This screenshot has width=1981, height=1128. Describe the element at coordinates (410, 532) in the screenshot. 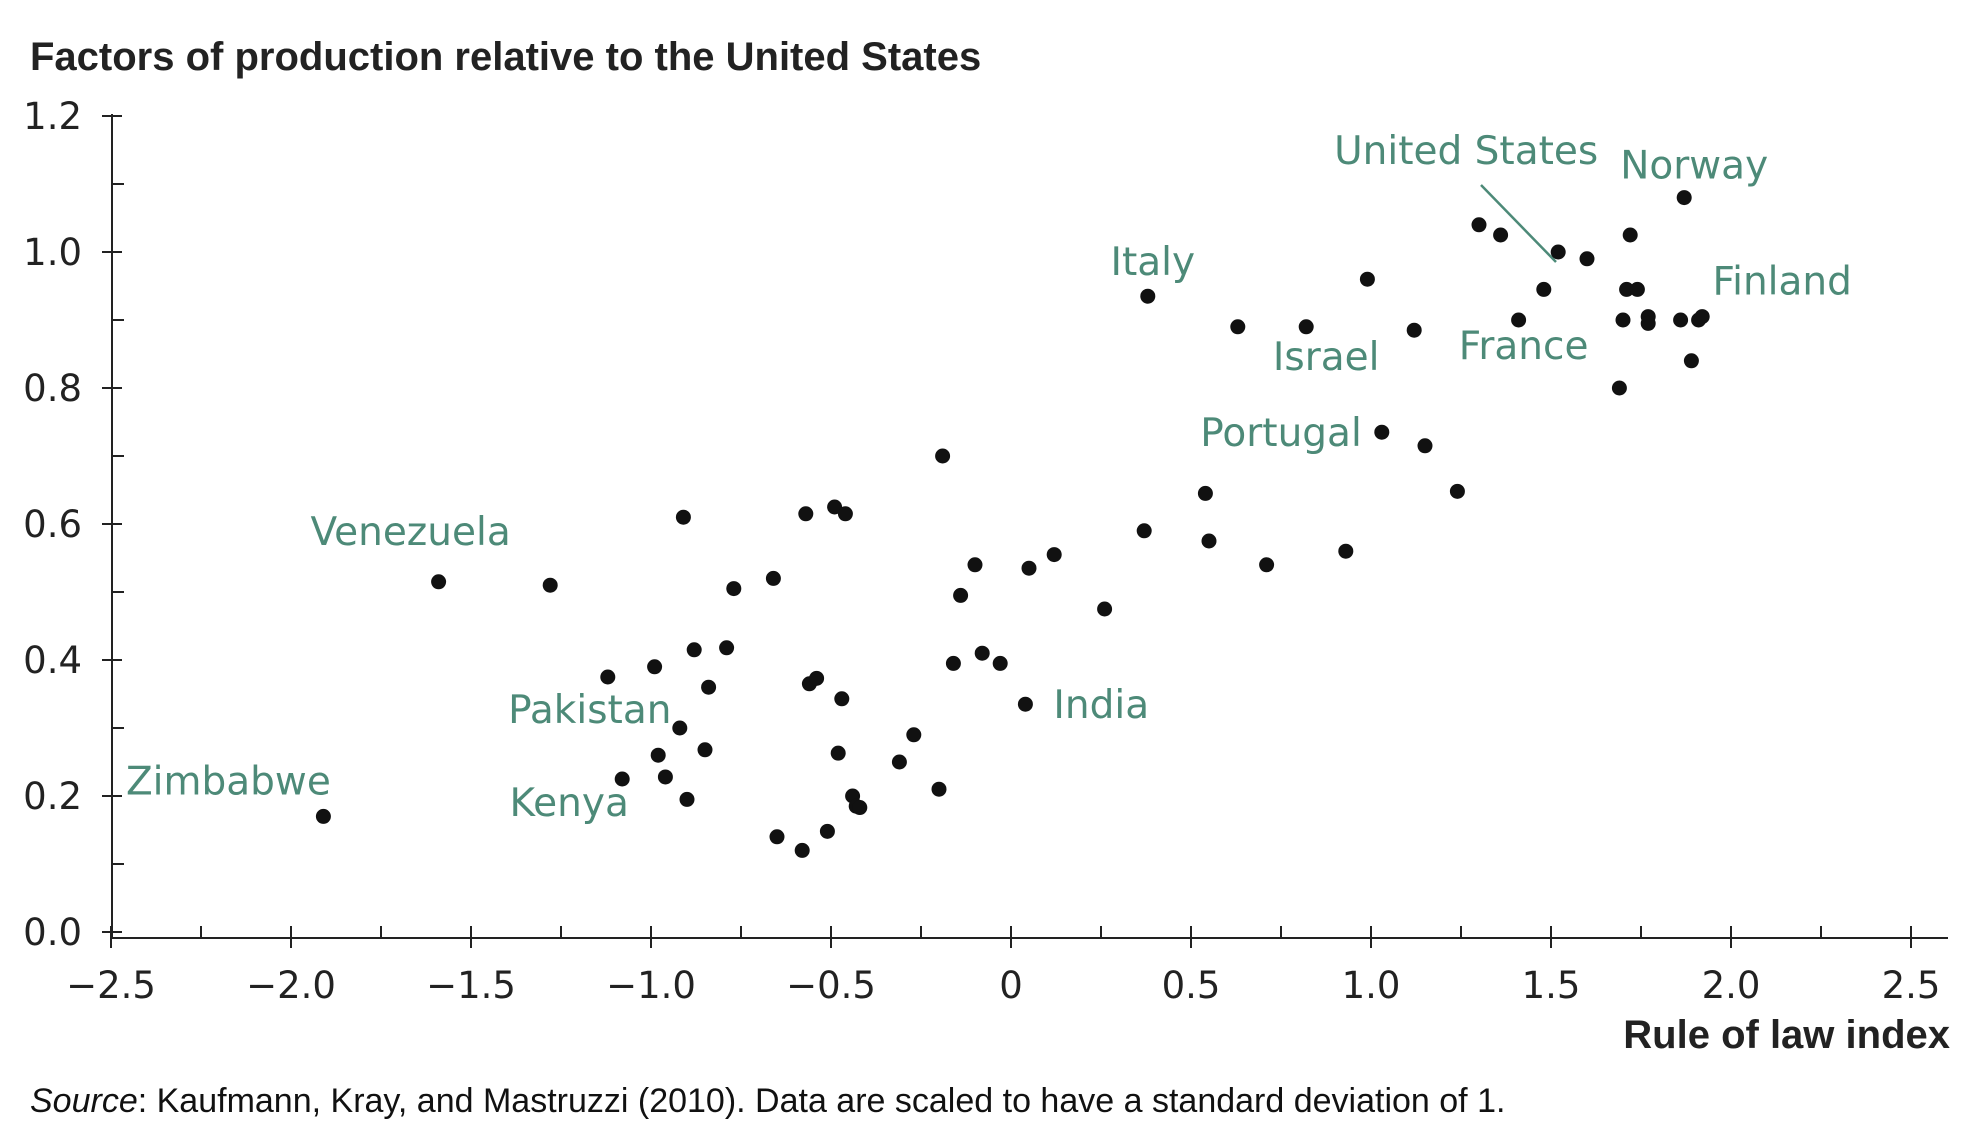

I see `country-label-venezuela: Venezuela` at that location.